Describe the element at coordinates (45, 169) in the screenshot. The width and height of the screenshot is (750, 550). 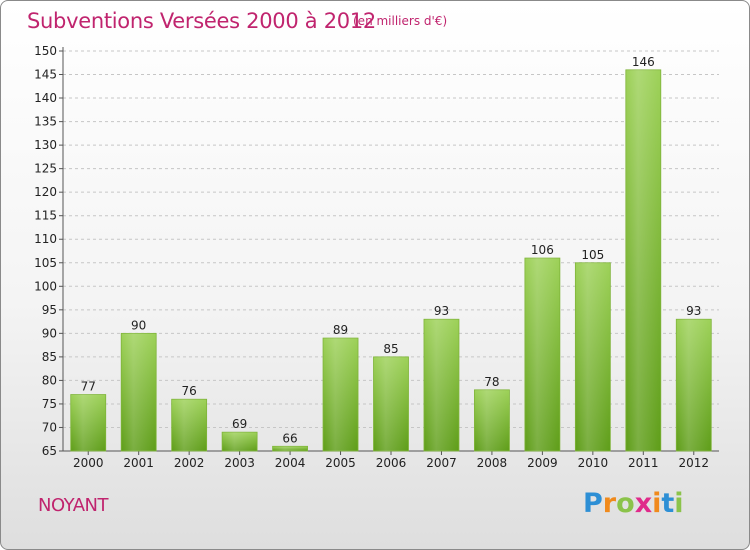
I see `y-tick-label: 125` at that location.